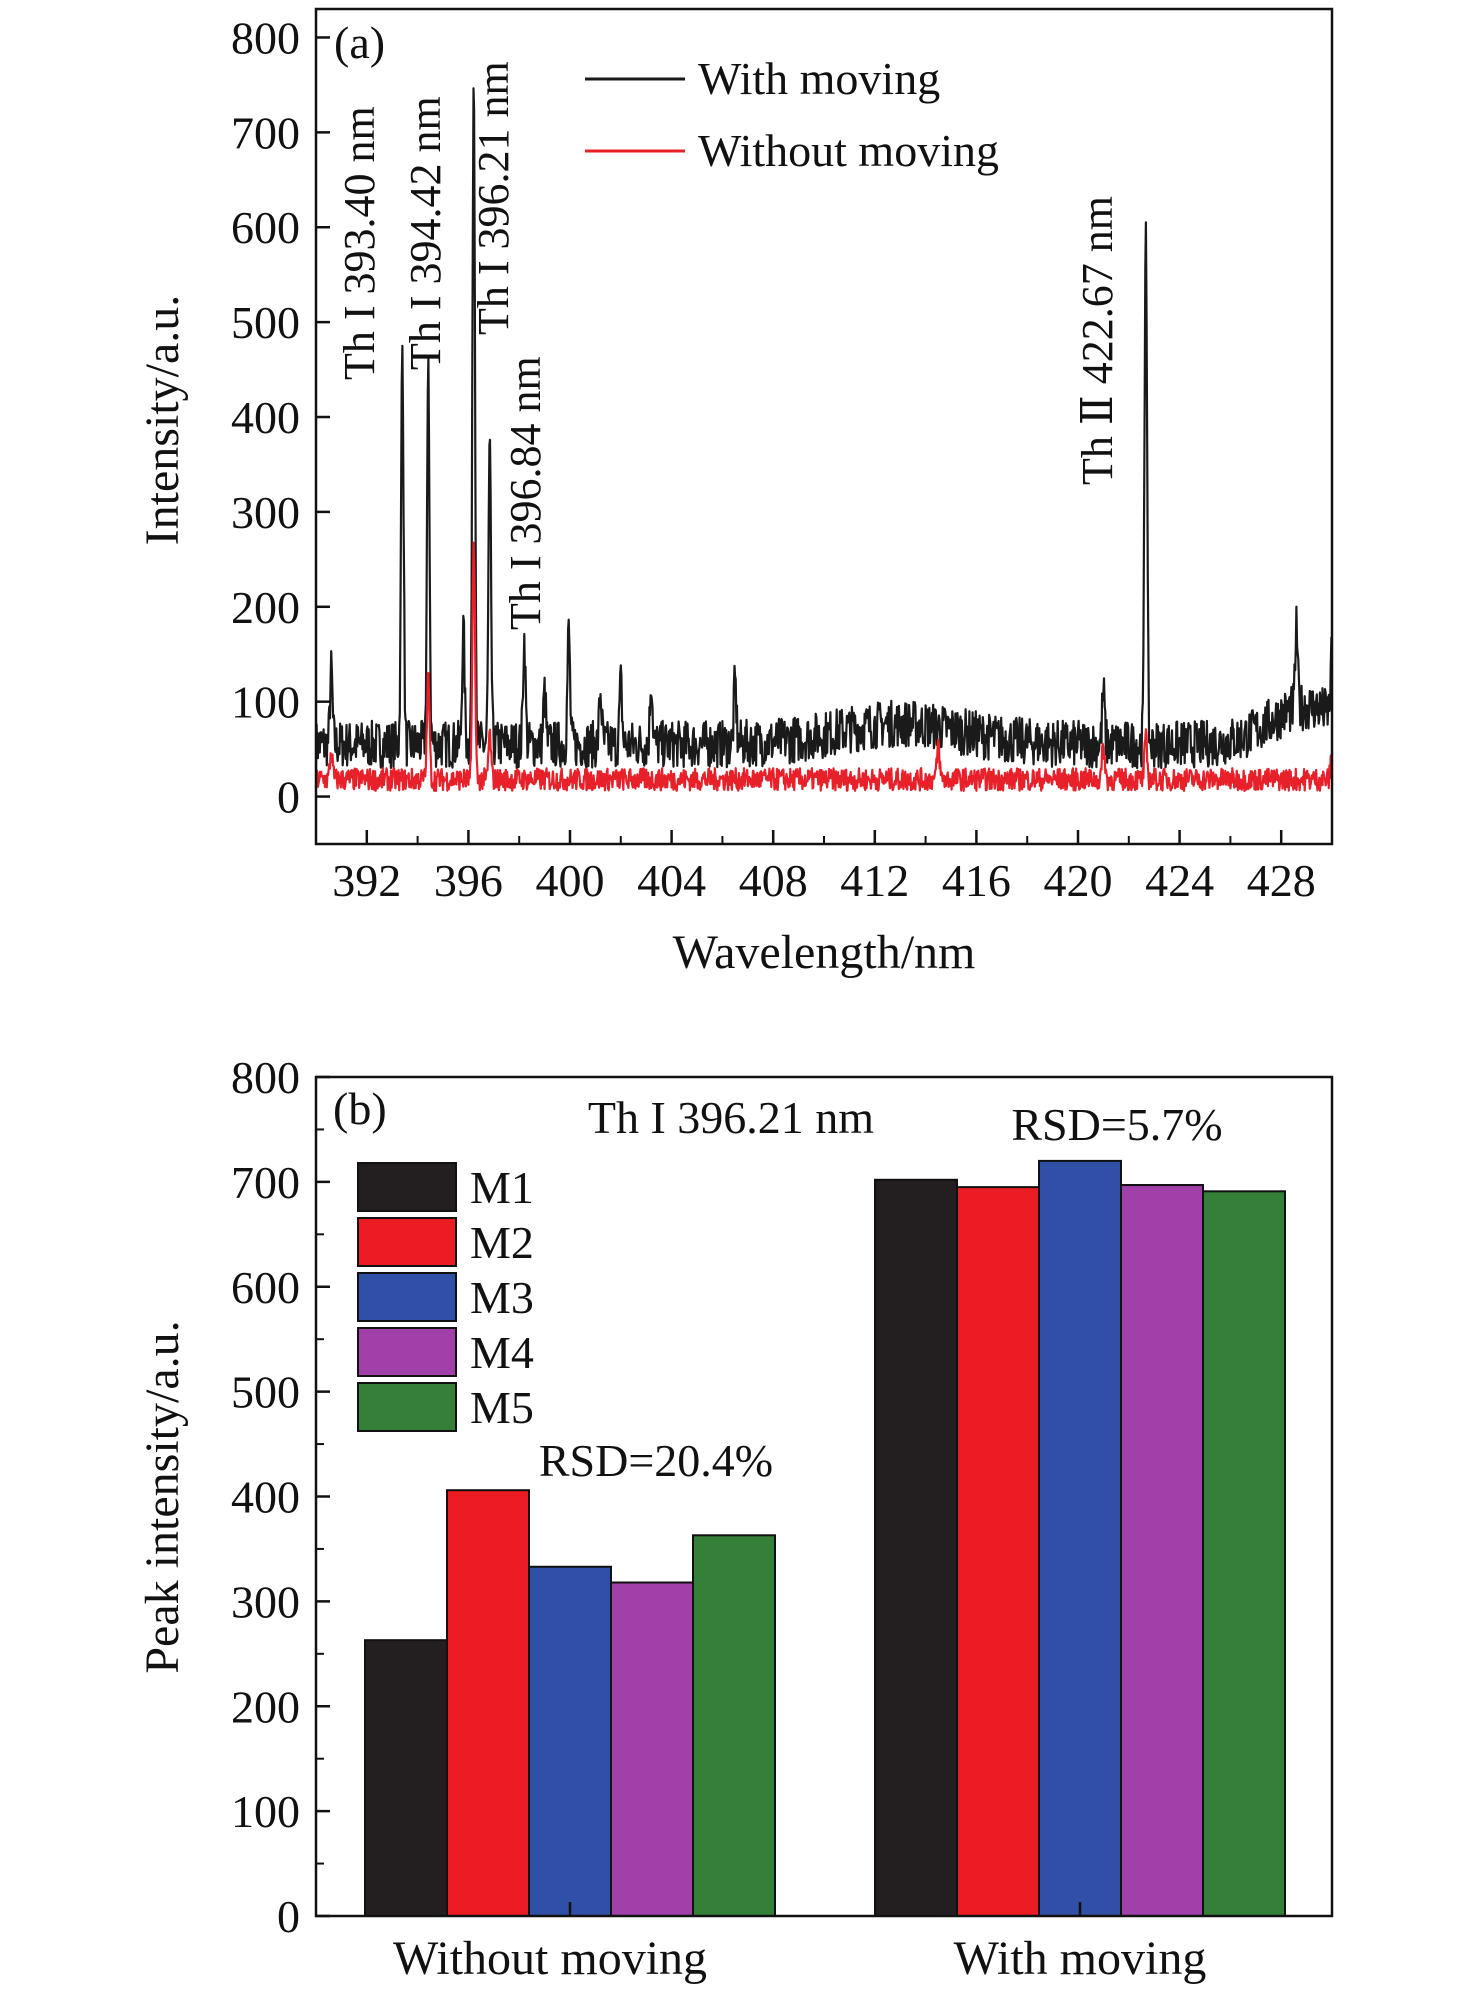 This screenshot has height=2008, width=1476. What do you see at coordinates (1179, 880) in the screenshot?
I see `x-tick-label: 424` at bounding box center [1179, 880].